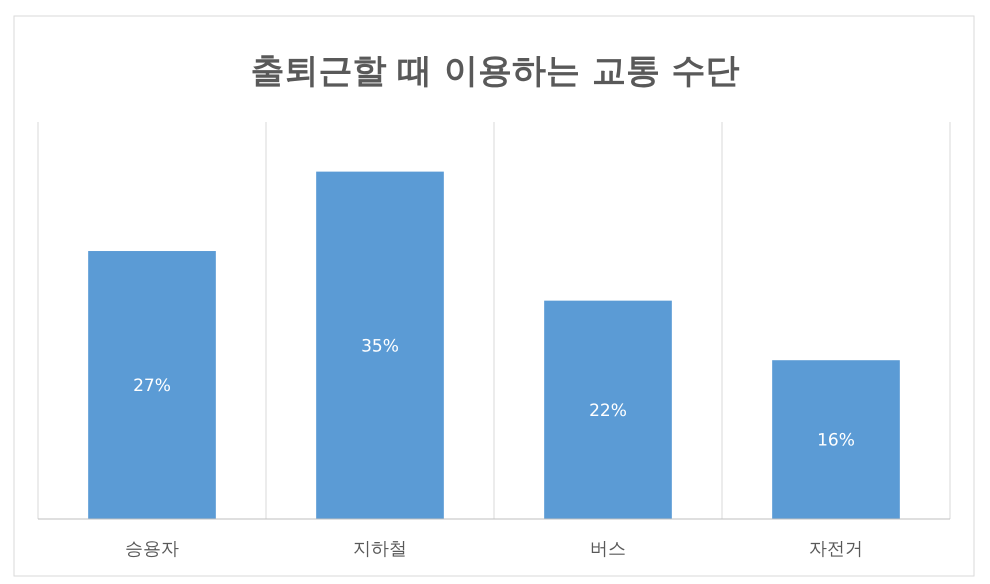  I want to click on data-label: 35%, so click(380, 346).